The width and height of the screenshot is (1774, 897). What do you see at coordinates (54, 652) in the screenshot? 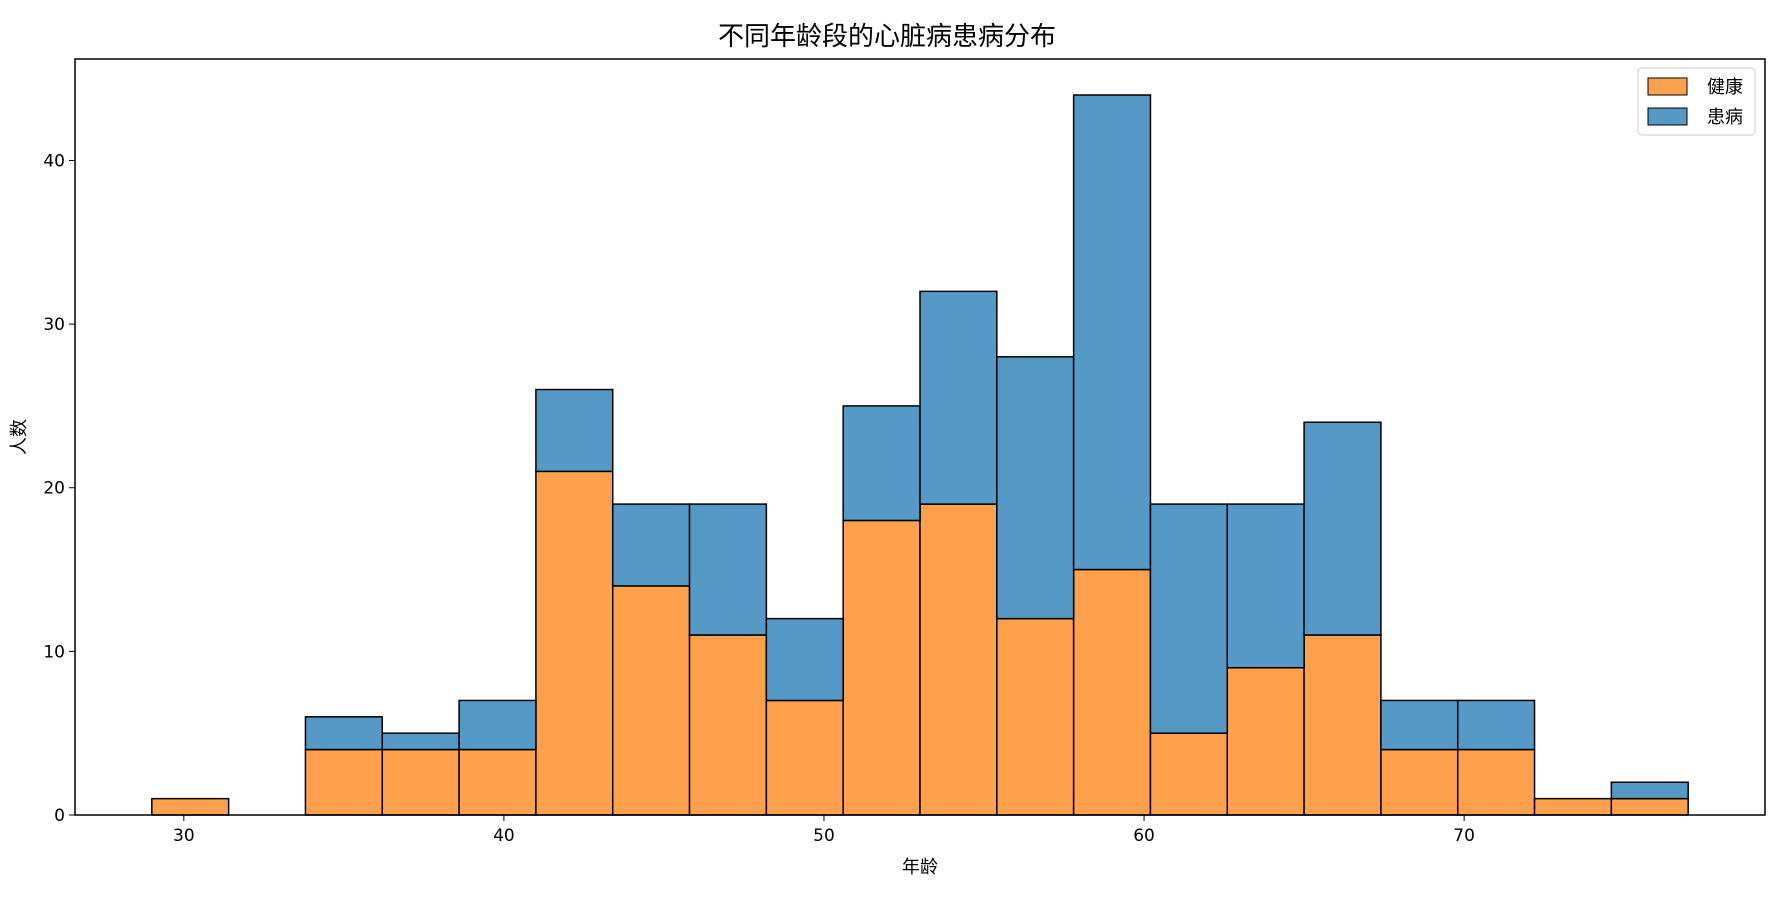
I see `y-tick-label-10: 10` at bounding box center [54, 652].